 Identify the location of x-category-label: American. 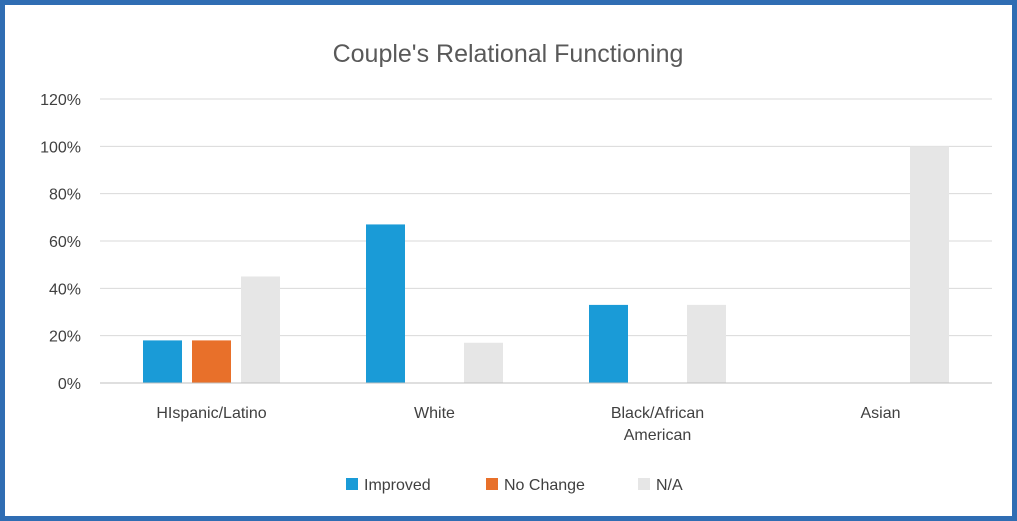
(658, 435).